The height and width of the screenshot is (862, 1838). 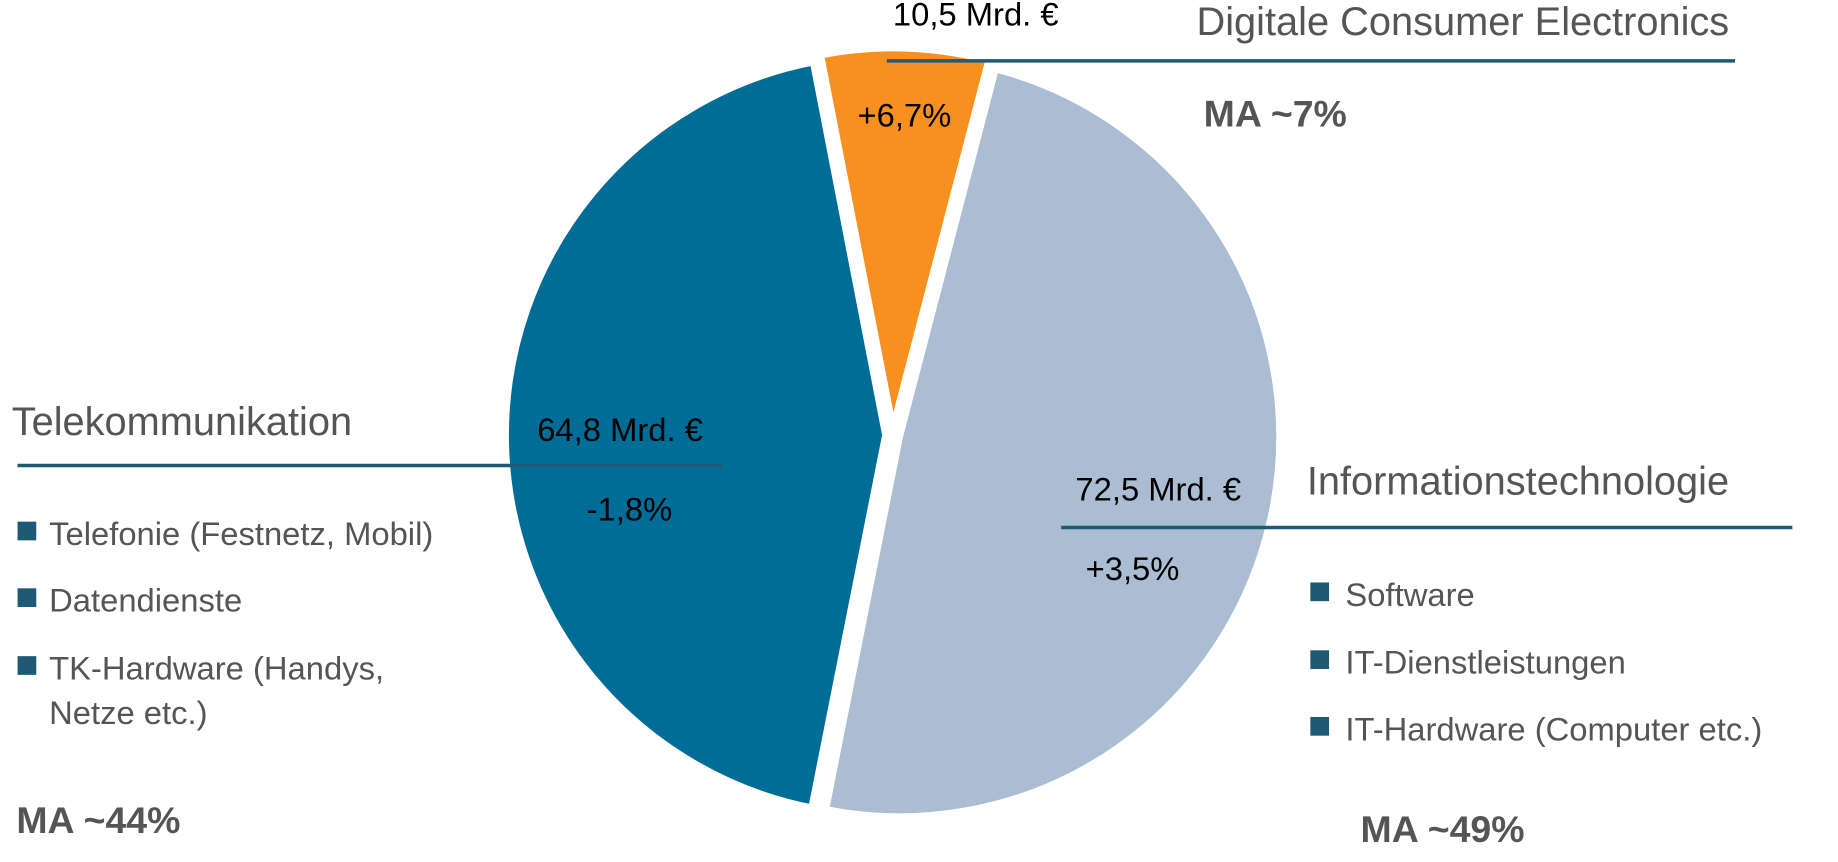 What do you see at coordinates (182, 422) in the screenshot?
I see `category-label: Telekommunikation` at bounding box center [182, 422].